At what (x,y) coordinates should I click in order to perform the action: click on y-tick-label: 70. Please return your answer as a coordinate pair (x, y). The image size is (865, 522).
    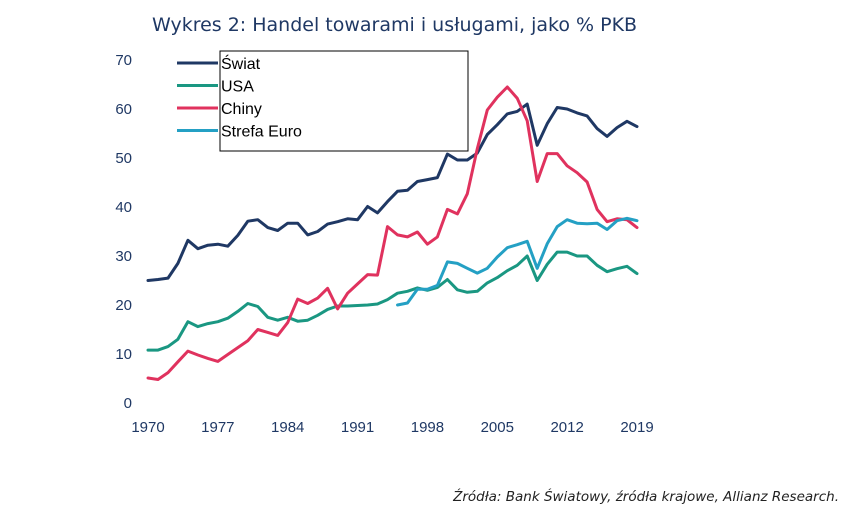
    Looking at the image, I should click on (123, 60).